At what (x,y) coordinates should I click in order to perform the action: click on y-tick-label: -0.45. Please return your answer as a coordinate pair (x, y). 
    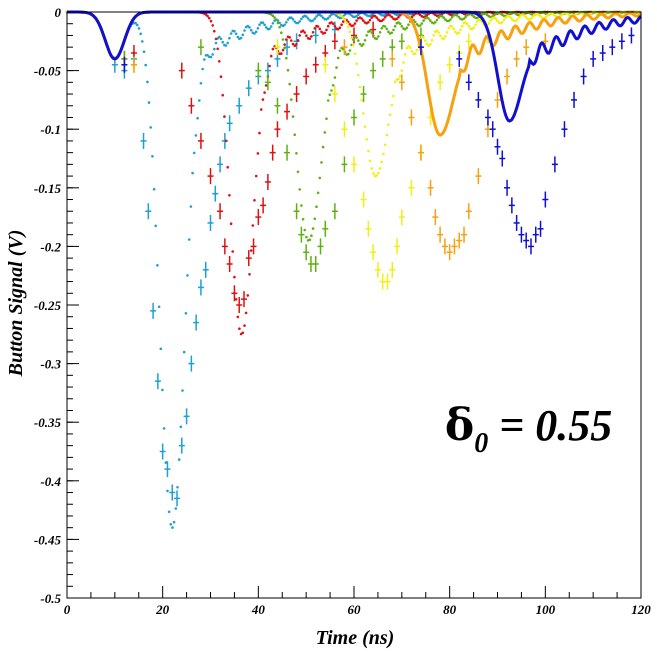
    Looking at the image, I should click on (48, 539).